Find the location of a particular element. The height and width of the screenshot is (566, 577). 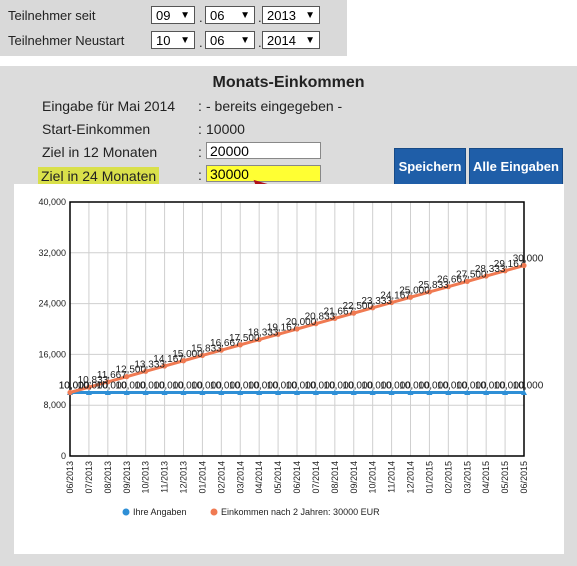

x-tick-label: 03/2014 is located at coordinates (240, 477).